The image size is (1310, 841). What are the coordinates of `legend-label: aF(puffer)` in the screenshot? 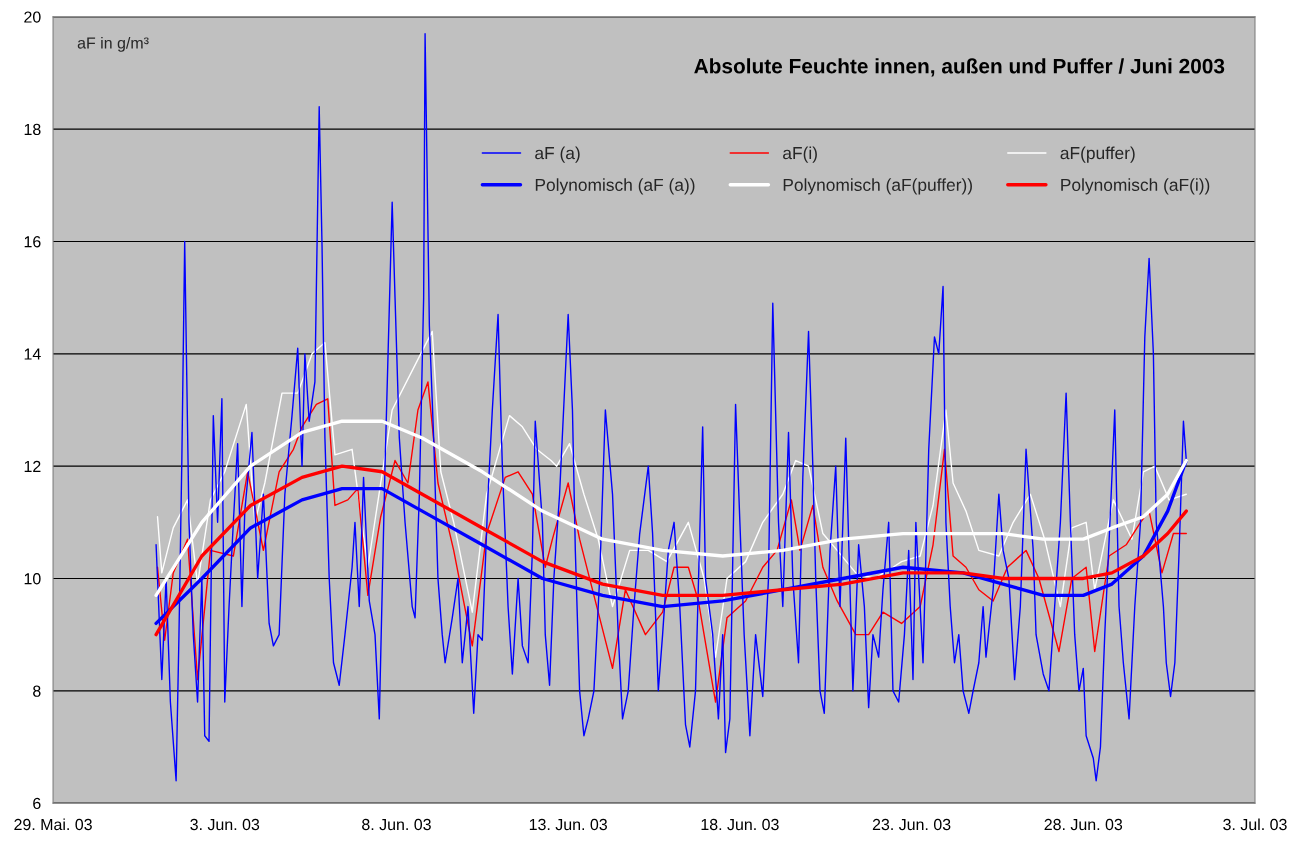 It's located at (1097, 154).